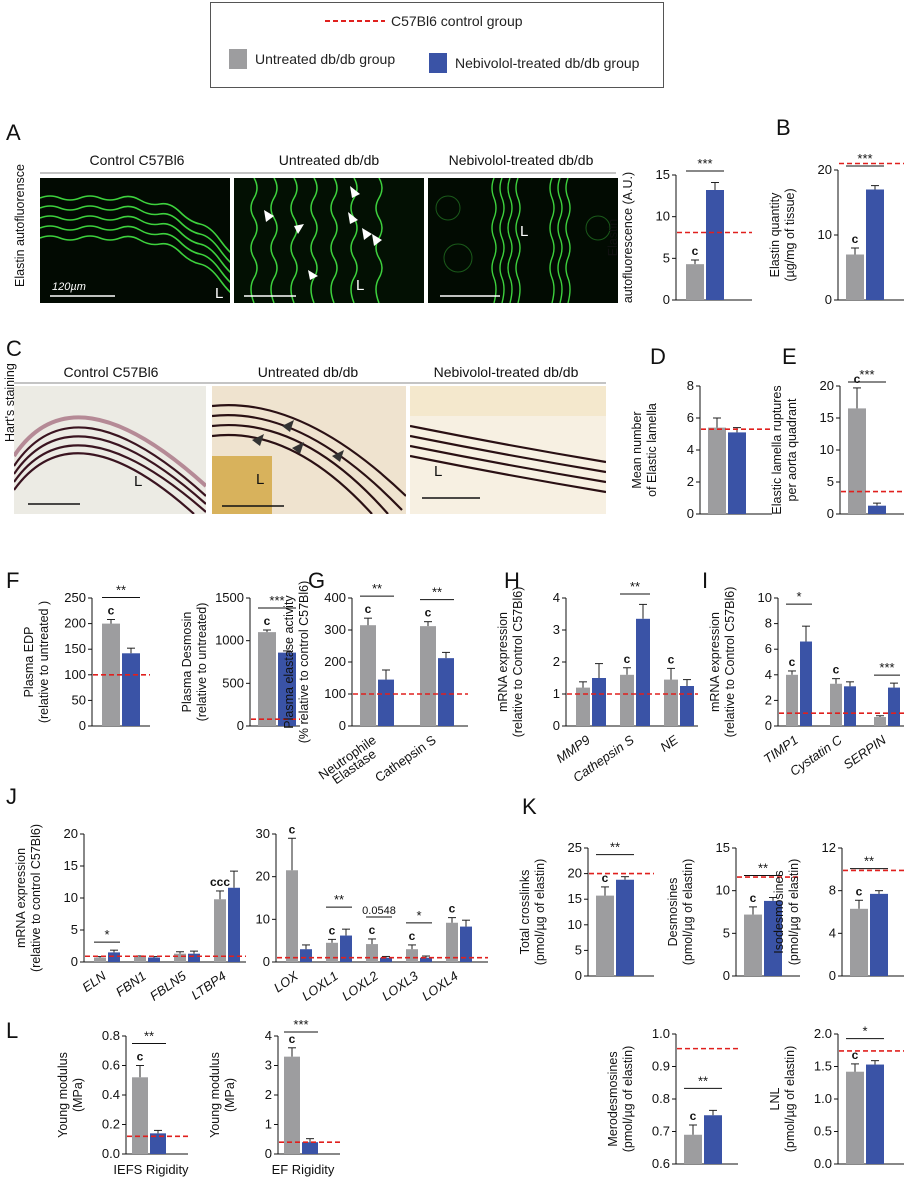  I want to click on y-axis-label: autofluorescence (A.U.), so click(628, 237).